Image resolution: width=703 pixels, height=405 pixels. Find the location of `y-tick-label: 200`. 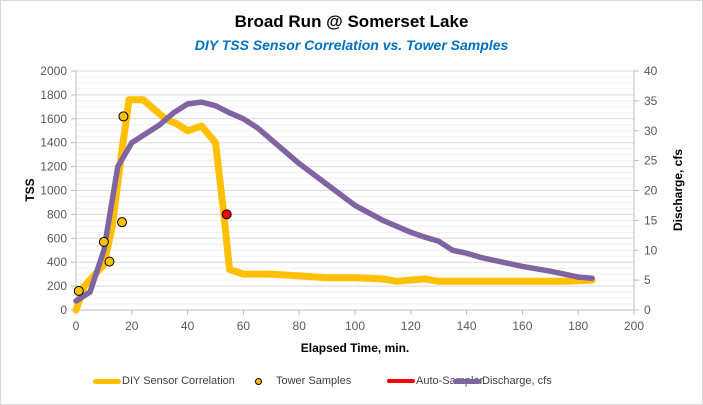

y-tick-label: 200 is located at coordinates (57, 286).